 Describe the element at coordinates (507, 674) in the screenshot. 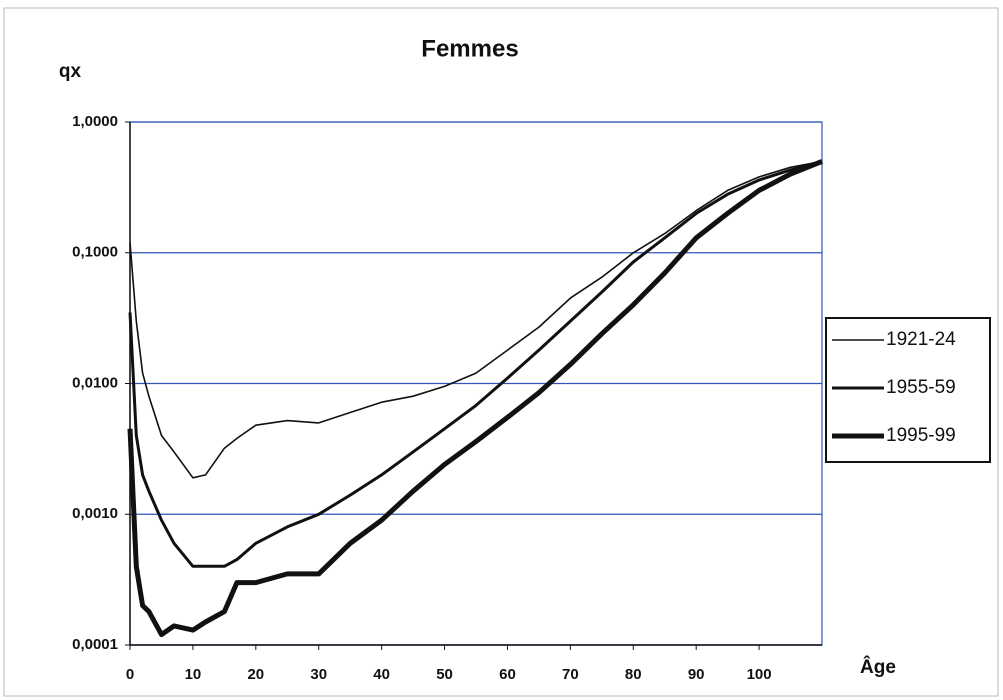

I see `x-tick-label: 60` at that location.